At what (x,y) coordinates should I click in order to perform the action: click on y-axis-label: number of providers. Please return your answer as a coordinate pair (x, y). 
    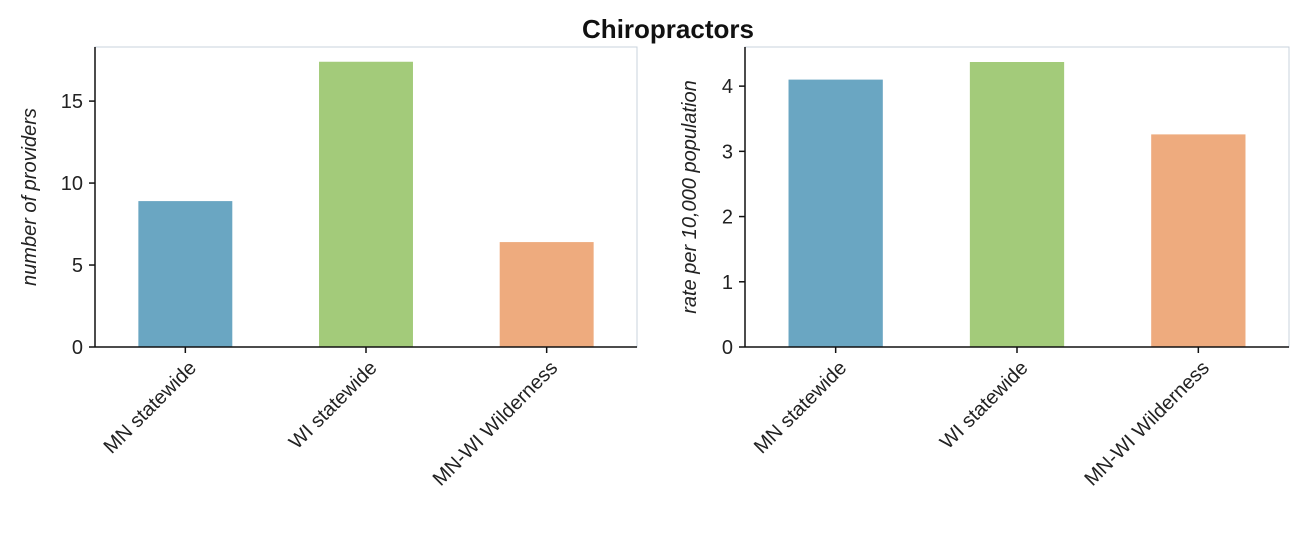
    Looking at the image, I should click on (30, 197).